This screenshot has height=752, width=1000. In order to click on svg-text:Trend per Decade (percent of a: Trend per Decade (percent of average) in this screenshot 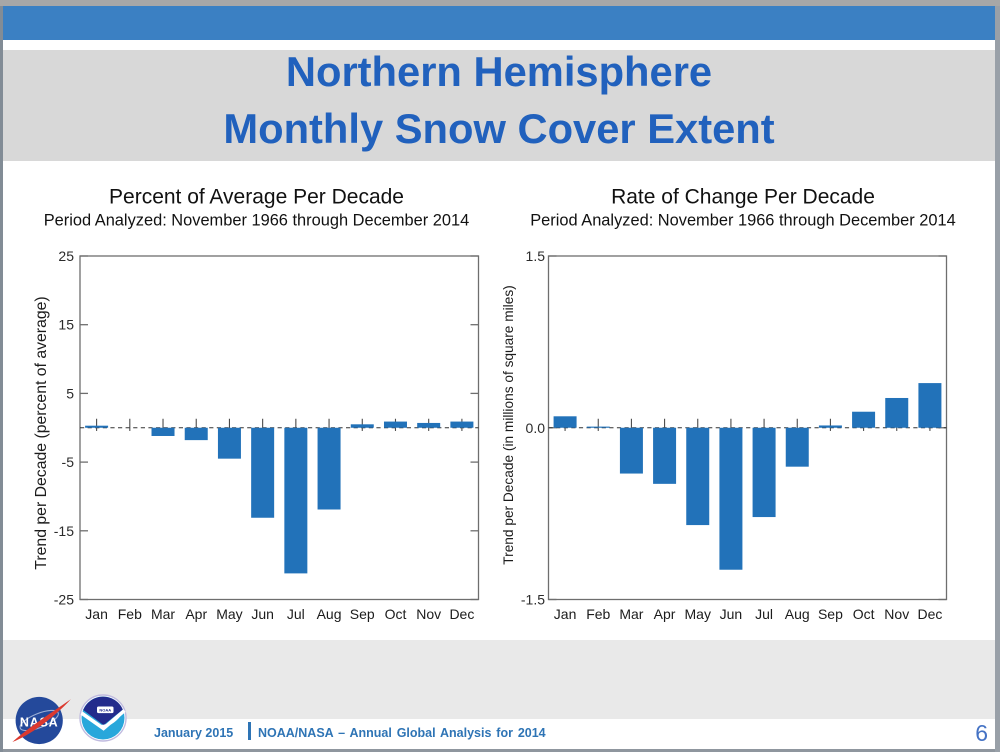, I will do `click(41, 432)`.